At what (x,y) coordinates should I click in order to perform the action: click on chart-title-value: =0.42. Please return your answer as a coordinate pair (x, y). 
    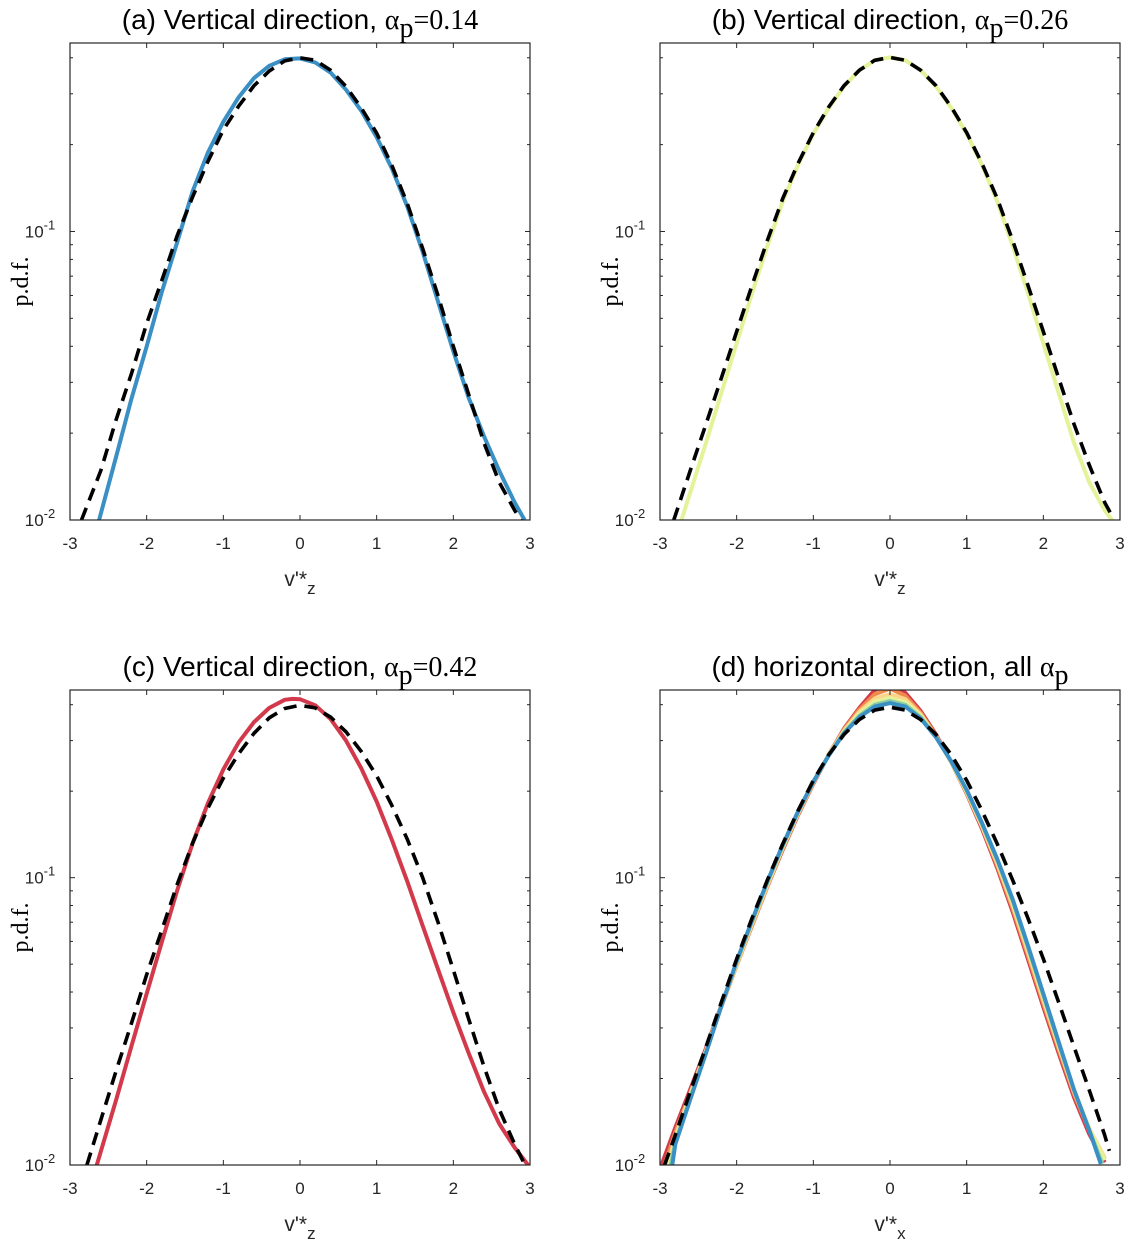
    Looking at the image, I should click on (445, 667).